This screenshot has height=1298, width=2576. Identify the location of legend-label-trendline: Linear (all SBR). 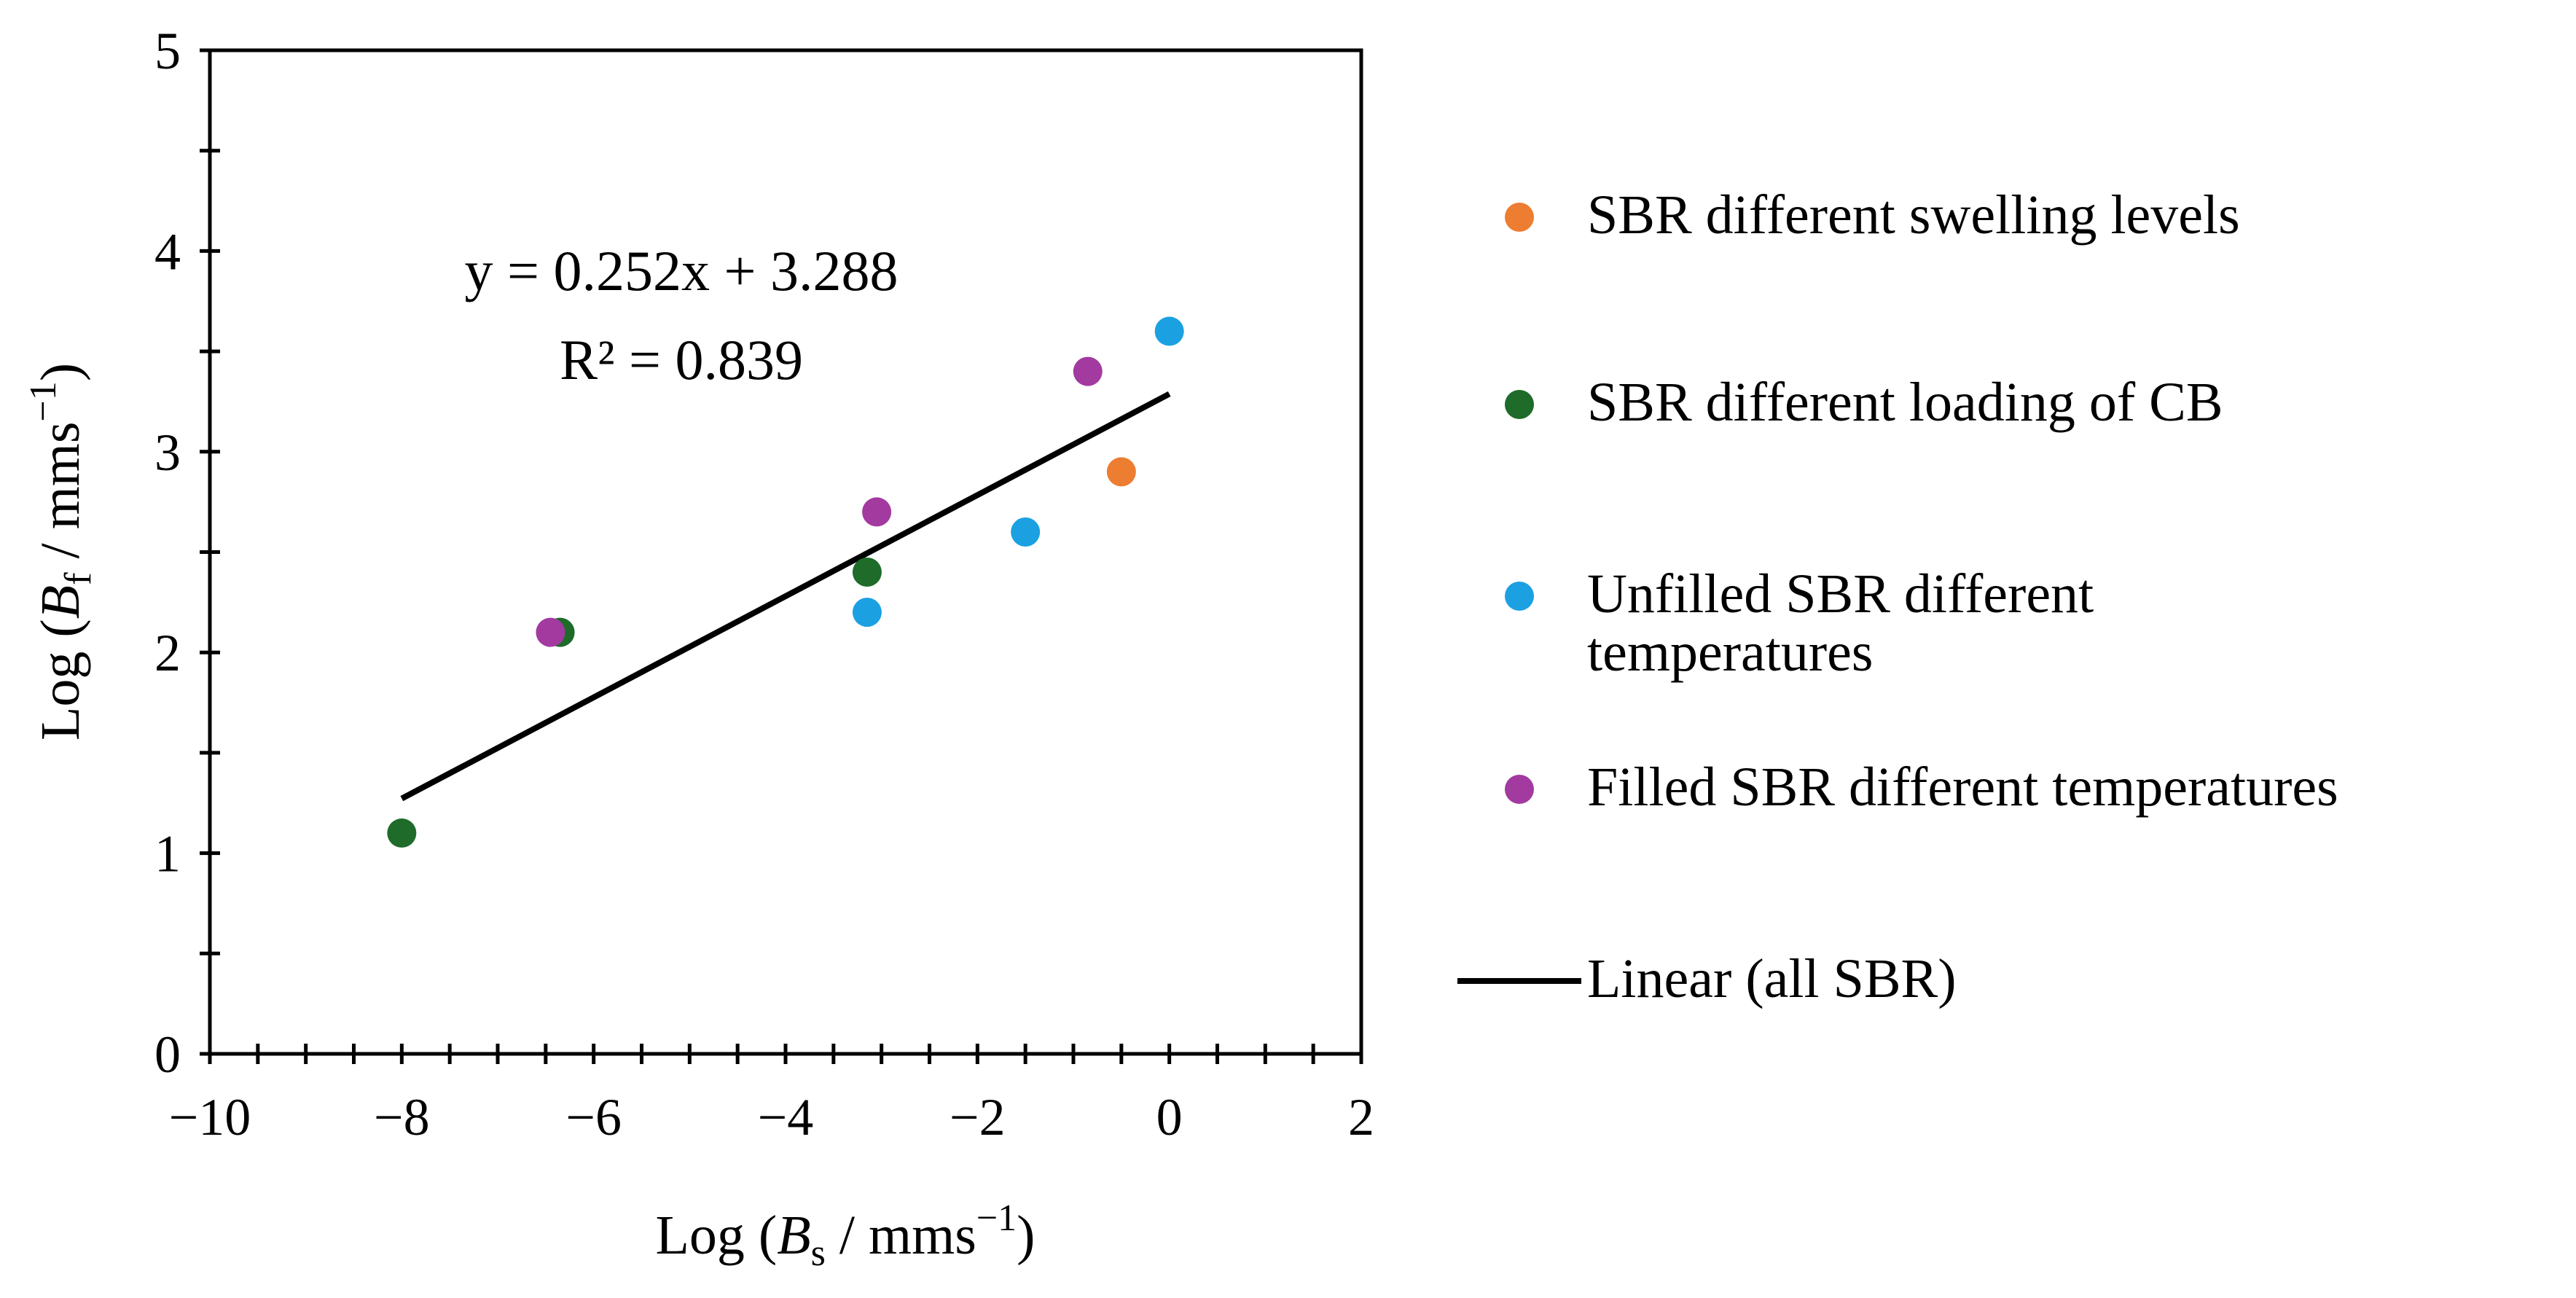
(1772, 979).